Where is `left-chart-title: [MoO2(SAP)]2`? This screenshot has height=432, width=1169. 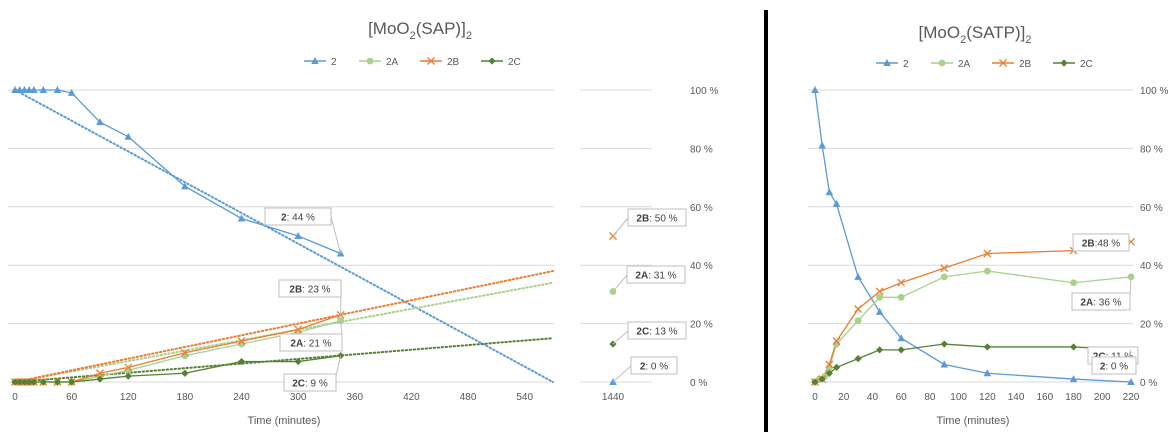 left-chart-title: [MoO2(SAP)]2 is located at coordinates (420, 30).